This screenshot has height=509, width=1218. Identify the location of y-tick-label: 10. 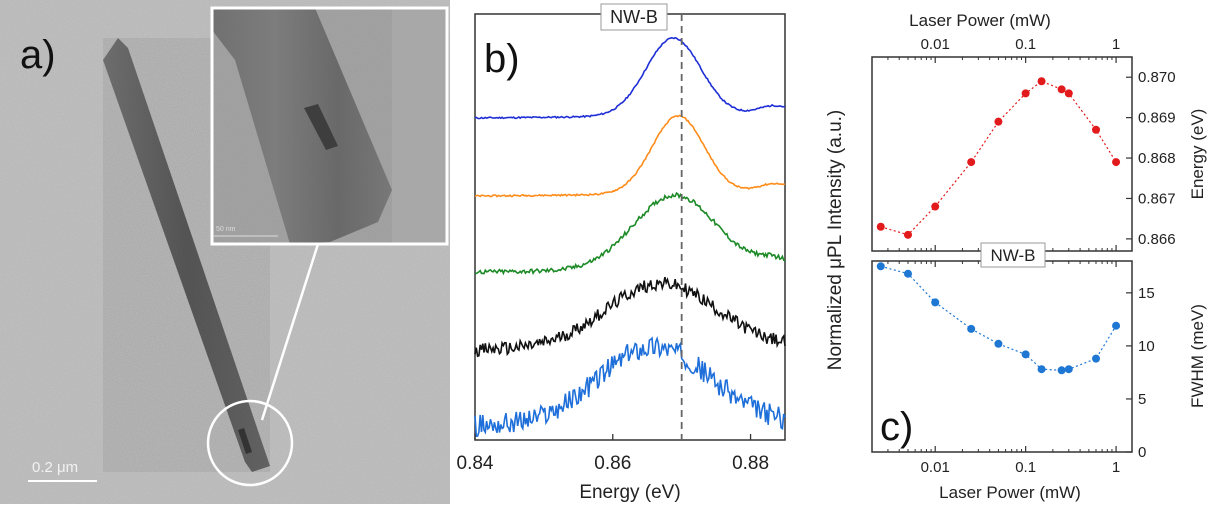
(1146, 346).